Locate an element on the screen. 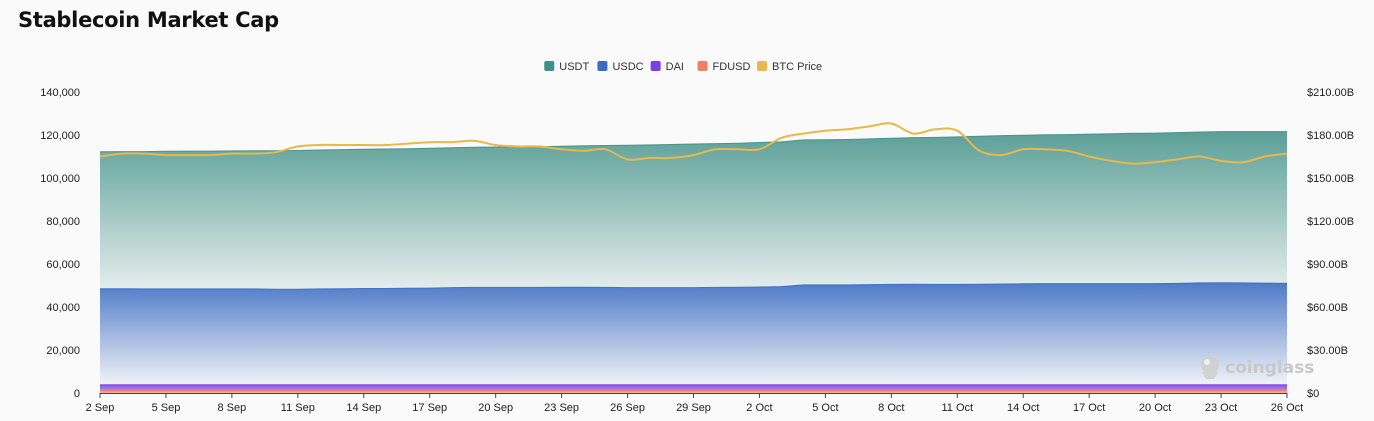 This screenshot has height=421, width=1374. x-tick-label: 20 Sep is located at coordinates (495, 408).